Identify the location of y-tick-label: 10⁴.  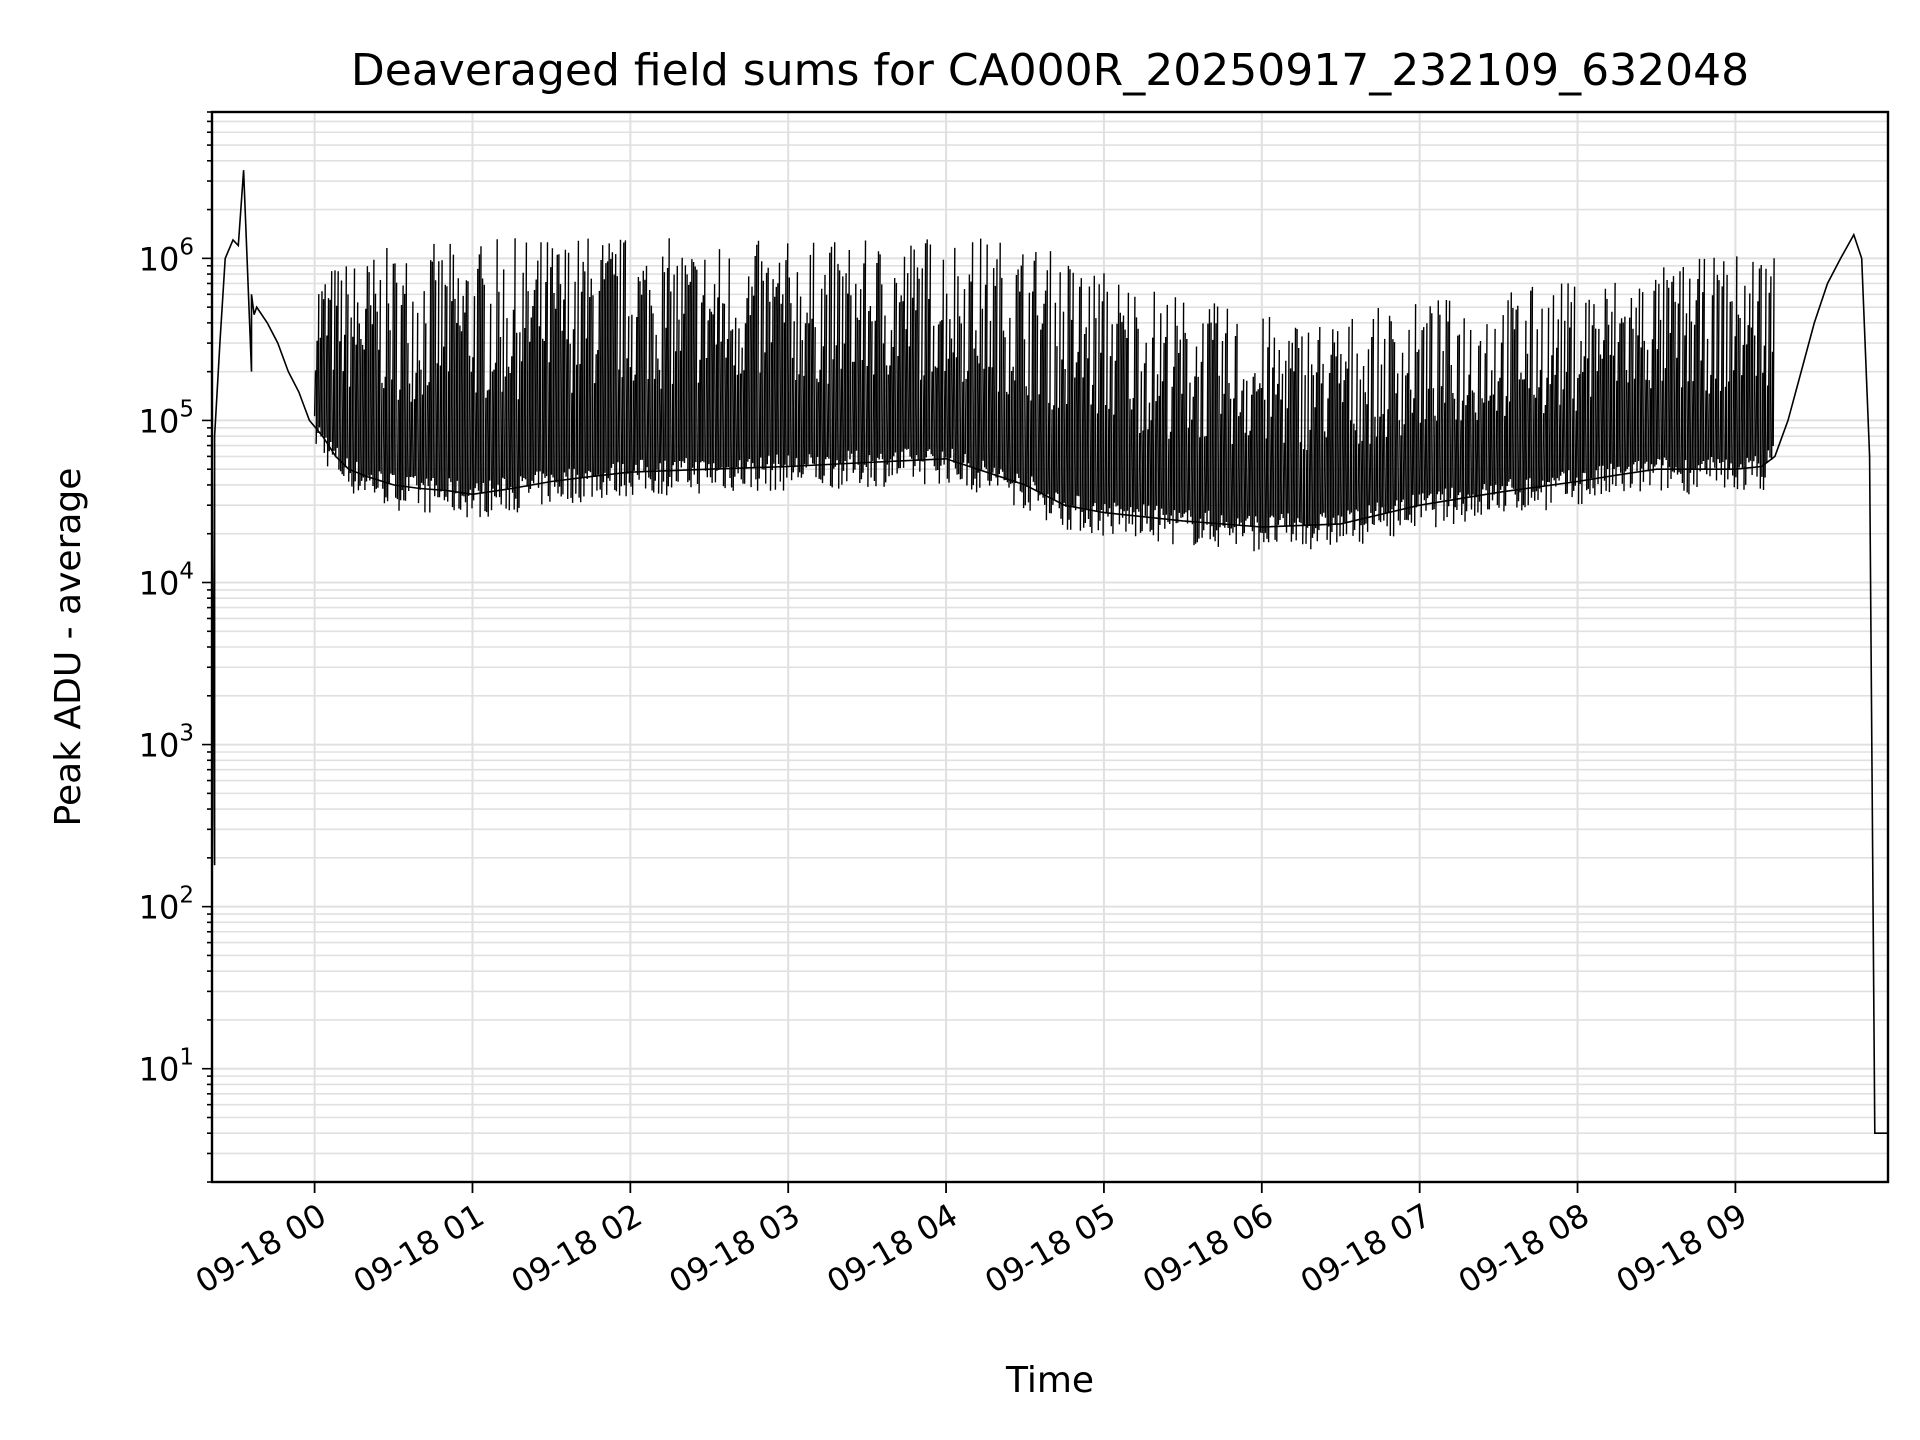
(166, 581).